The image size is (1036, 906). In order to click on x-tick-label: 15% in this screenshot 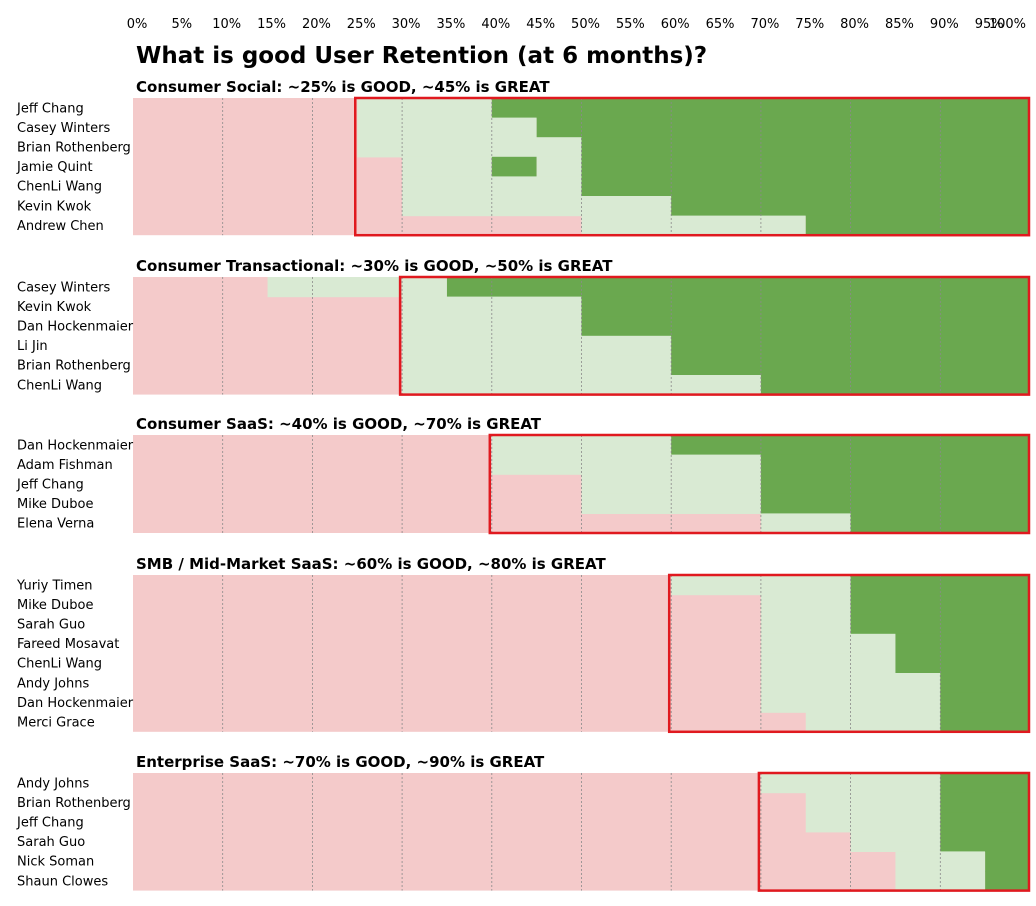, I will do `click(271, 24)`.